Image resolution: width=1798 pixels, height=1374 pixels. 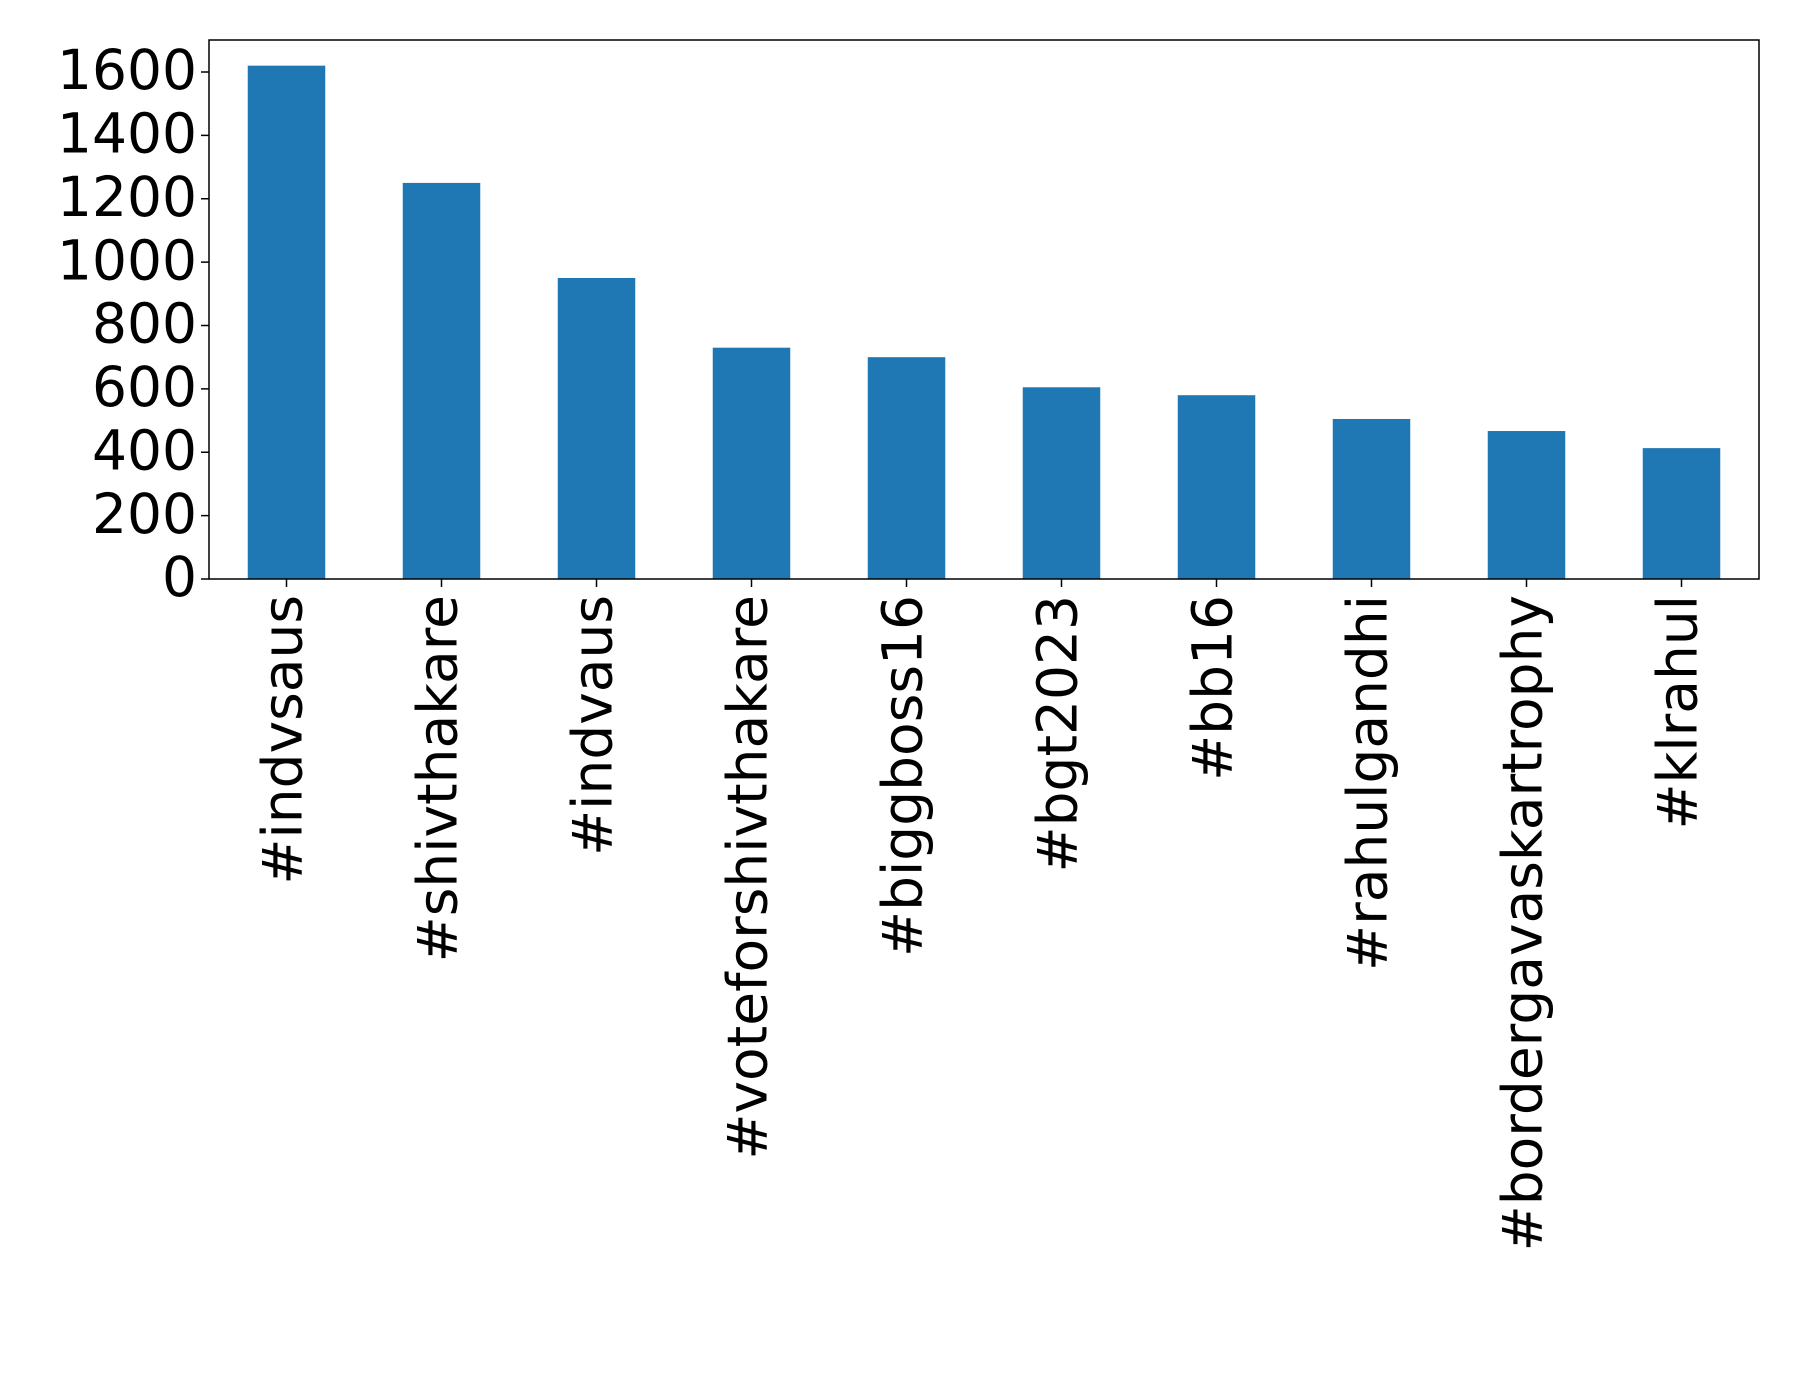 I want to click on y-tick-label: 400, so click(x=144, y=450).